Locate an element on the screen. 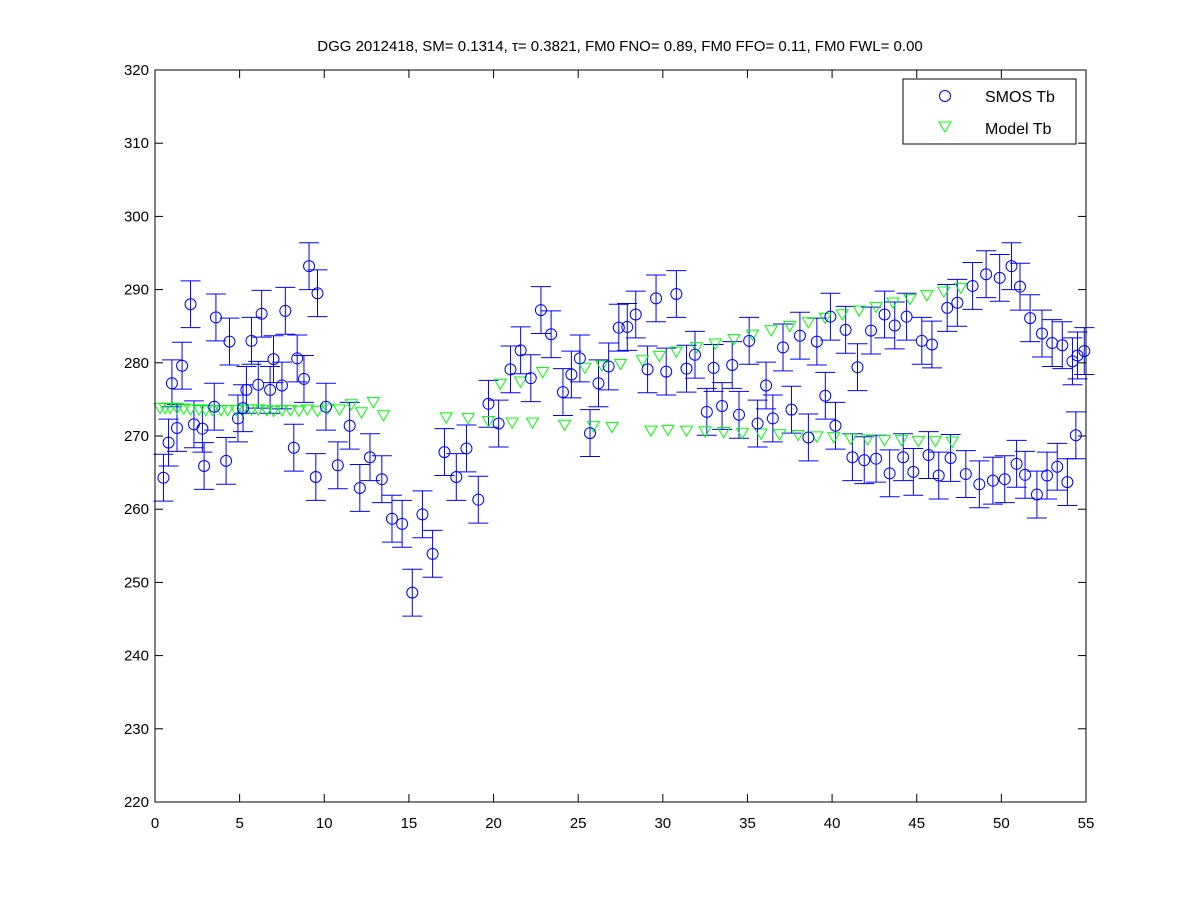 This screenshot has width=1200, height=900. model-tb-series is located at coordinates (560, 365).